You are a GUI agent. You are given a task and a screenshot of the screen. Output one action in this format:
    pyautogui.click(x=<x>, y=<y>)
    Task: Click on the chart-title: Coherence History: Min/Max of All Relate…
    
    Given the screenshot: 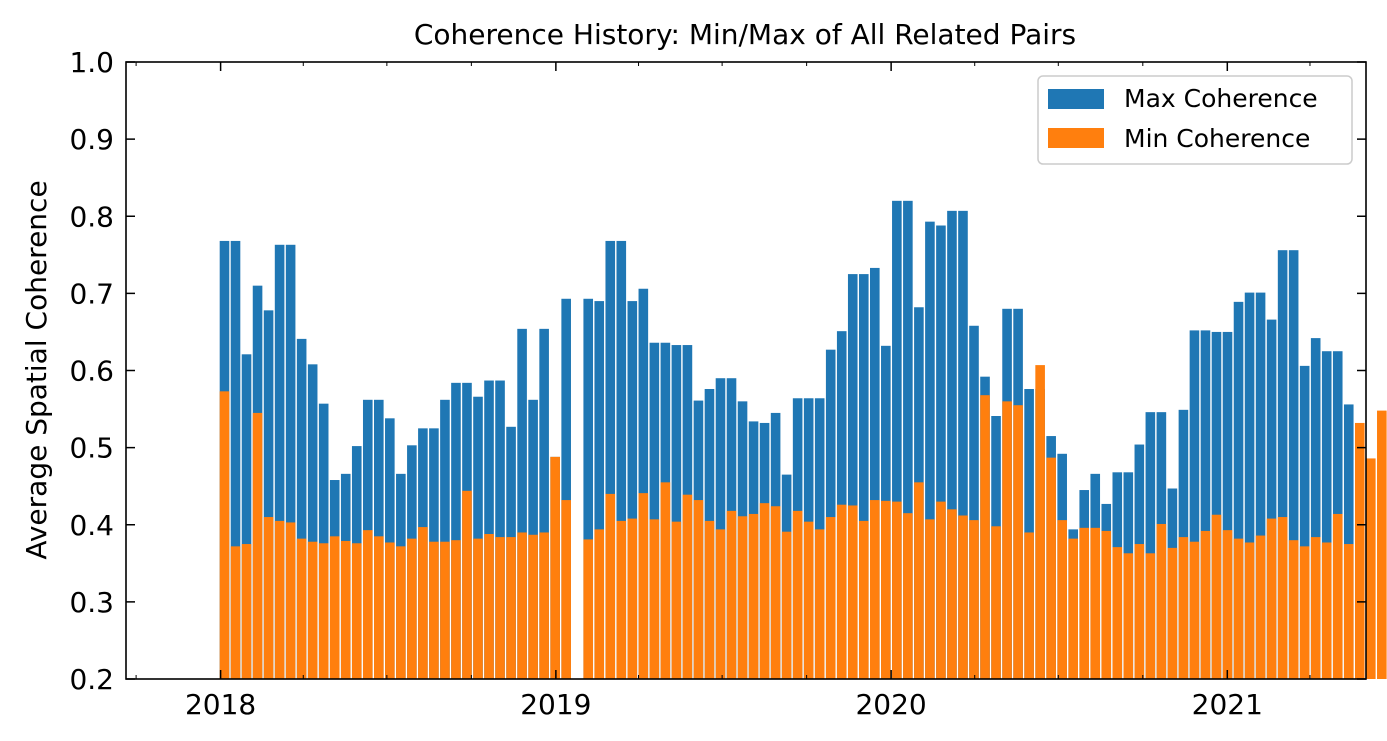 What is the action you would take?
    pyautogui.click(x=745, y=34)
    